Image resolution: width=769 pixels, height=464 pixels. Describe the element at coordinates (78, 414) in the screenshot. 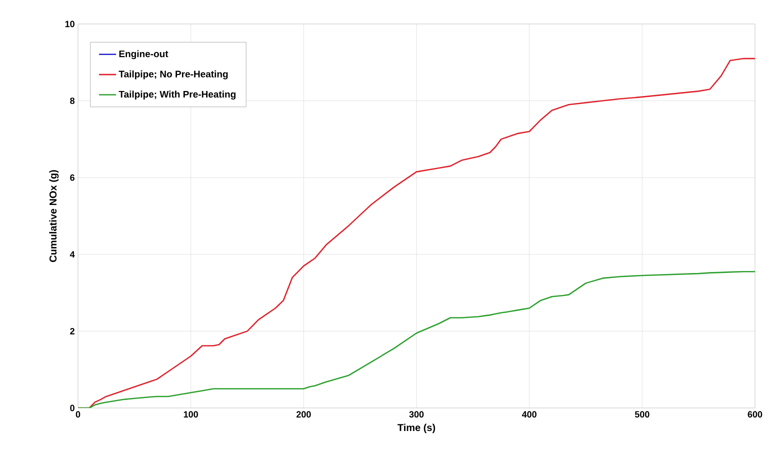

I see `x-tick-label: 0` at that location.